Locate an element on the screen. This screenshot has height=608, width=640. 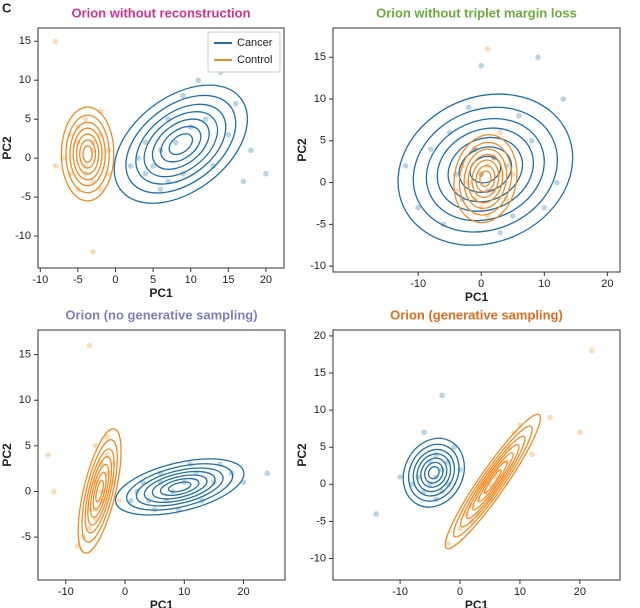
chart-title: Orion (no generative sampling) is located at coordinates (161, 314).